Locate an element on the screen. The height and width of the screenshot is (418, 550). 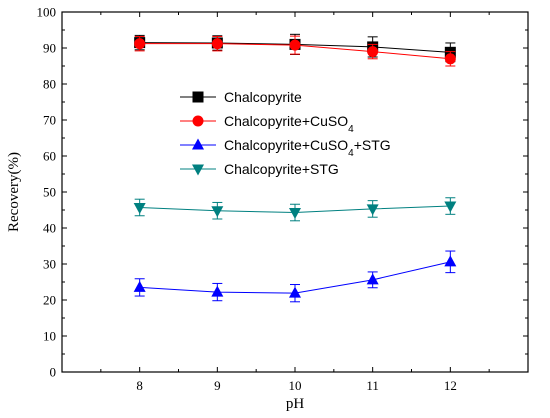
x-tick-label: 12 is located at coordinates (450, 385).